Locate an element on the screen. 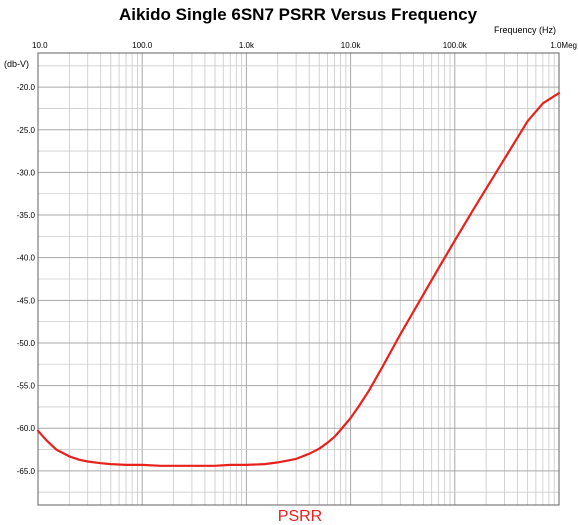 The width and height of the screenshot is (578, 525). y-tick-label: -65.0 is located at coordinates (26, 471).